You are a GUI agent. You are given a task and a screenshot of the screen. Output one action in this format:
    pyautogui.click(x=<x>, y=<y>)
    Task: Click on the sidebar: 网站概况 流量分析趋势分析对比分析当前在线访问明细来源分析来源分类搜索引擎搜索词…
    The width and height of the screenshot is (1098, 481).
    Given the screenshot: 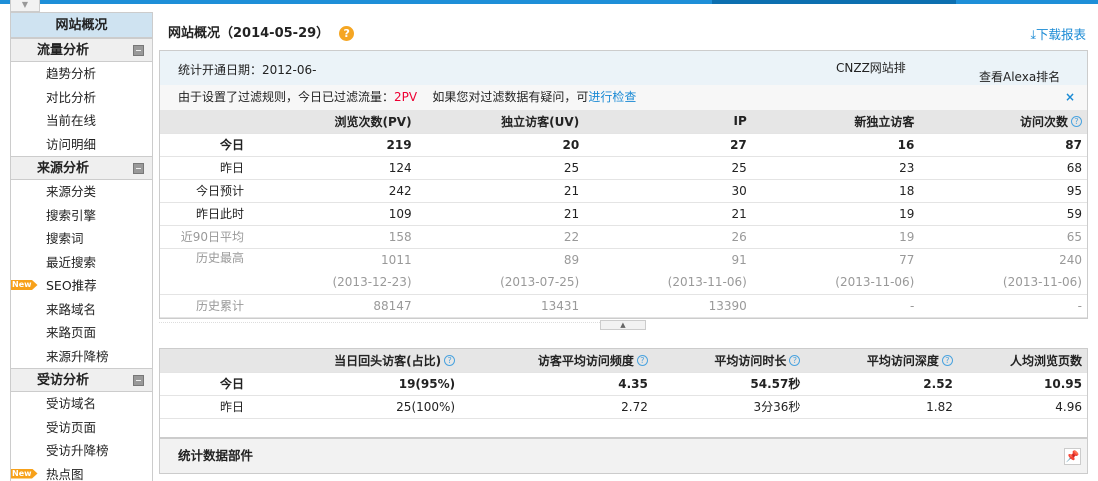 What is the action you would take?
    pyautogui.click(x=81, y=246)
    